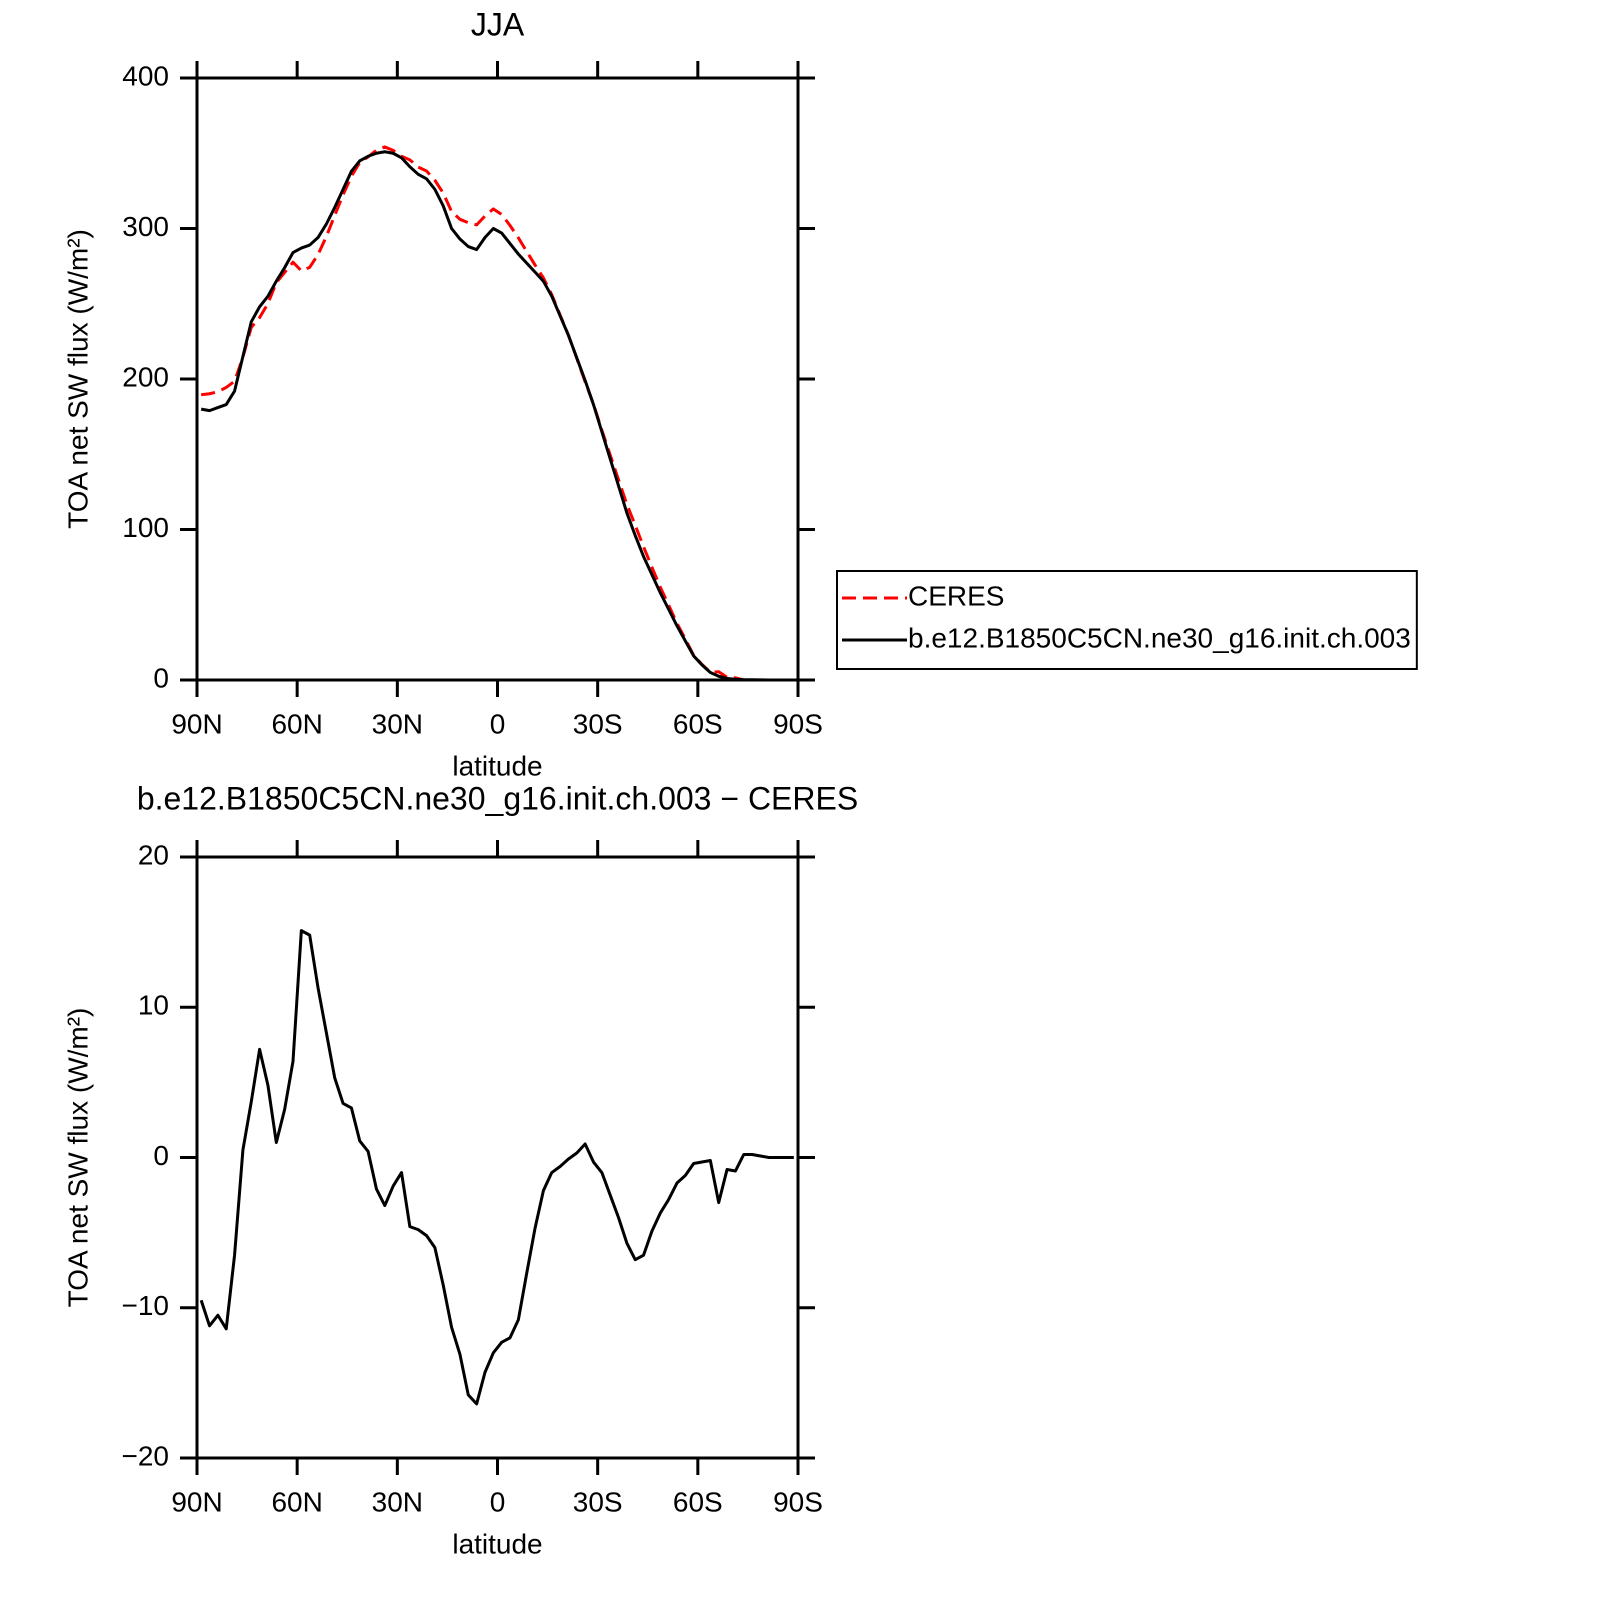 This screenshot has height=1603, width=1603. What do you see at coordinates (145, 527) in the screenshot?
I see `y-tick-label: 100` at bounding box center [145, 527].